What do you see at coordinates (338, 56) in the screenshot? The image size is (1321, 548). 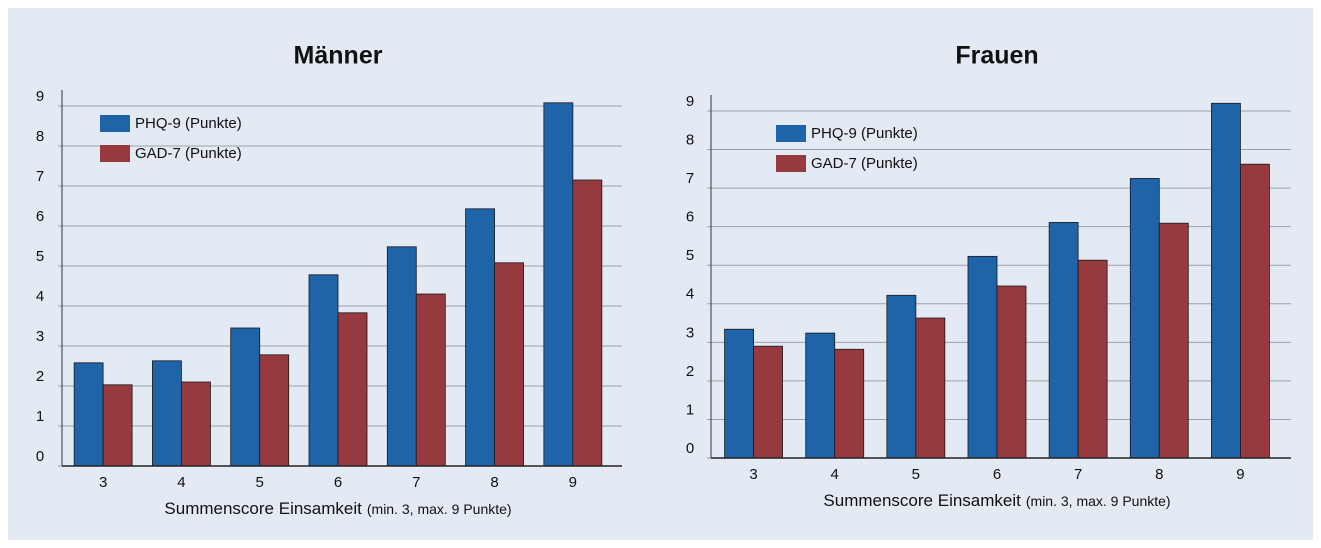 I see `chart-title: Männer` at bounding box center [338, 56].